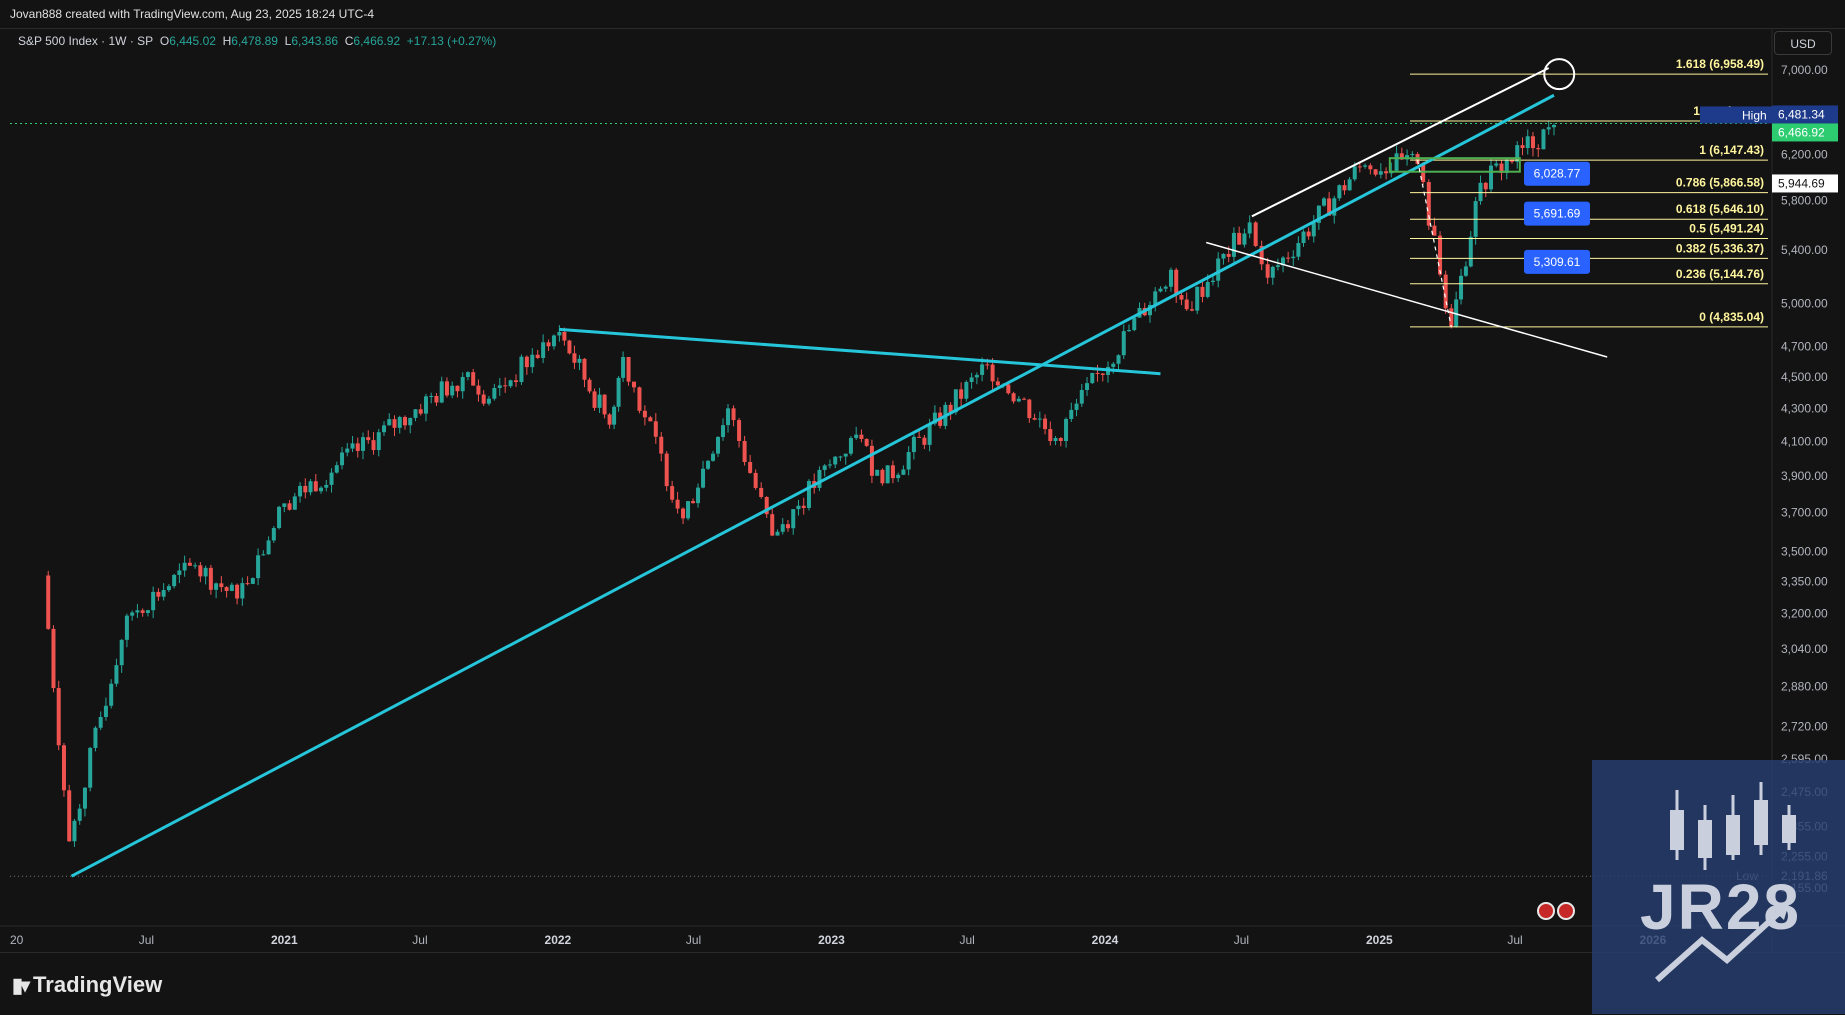 This screenshot has height=1015, width=1845. What do you see at coordinates (1801, 132) in the screenshot?
I see `last-price-label: 6,466.92` at bounding box center [1801, 132].